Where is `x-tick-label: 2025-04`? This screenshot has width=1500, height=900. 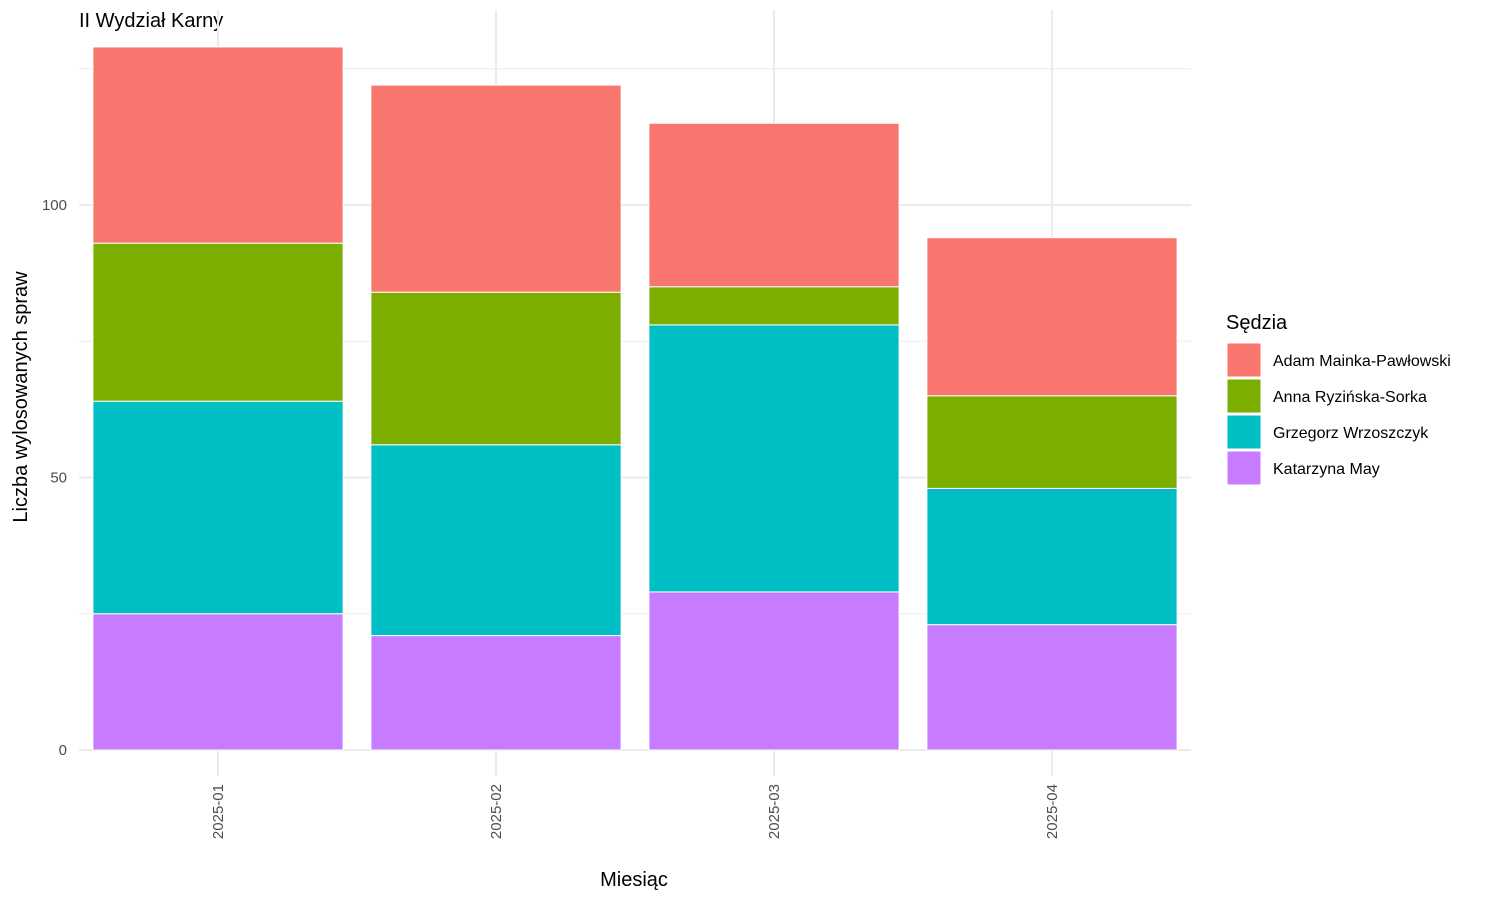 x-tick-label: 2025-04 is located at coordinates (1052, 811).